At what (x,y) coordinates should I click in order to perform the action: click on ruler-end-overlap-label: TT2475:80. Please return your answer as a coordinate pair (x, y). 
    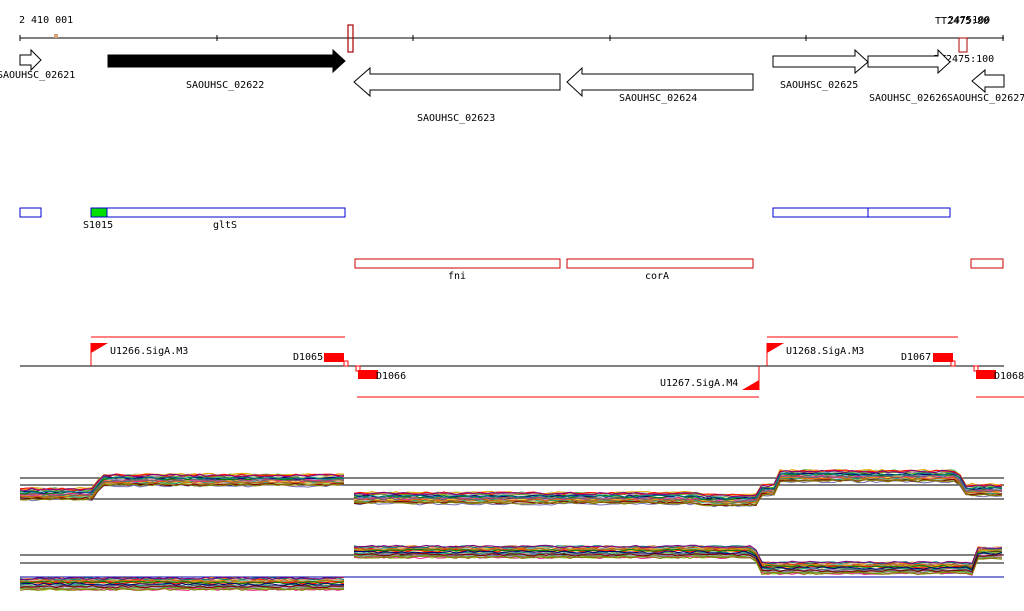
    Looking at the image, I should click on (962, 21).